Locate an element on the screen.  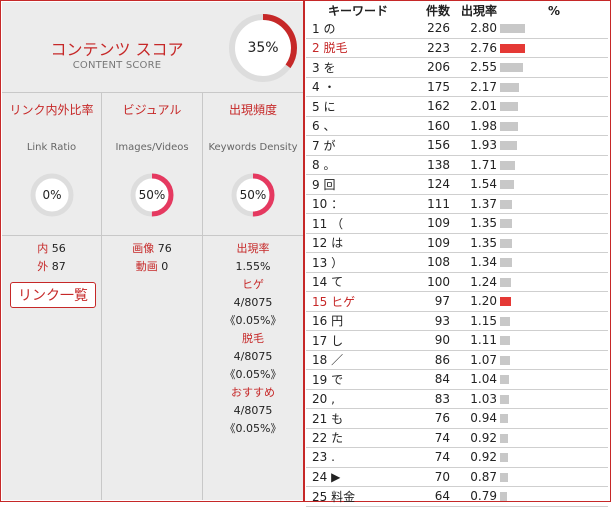
row-rate: 1.34 is located at coordinates (477, 262).